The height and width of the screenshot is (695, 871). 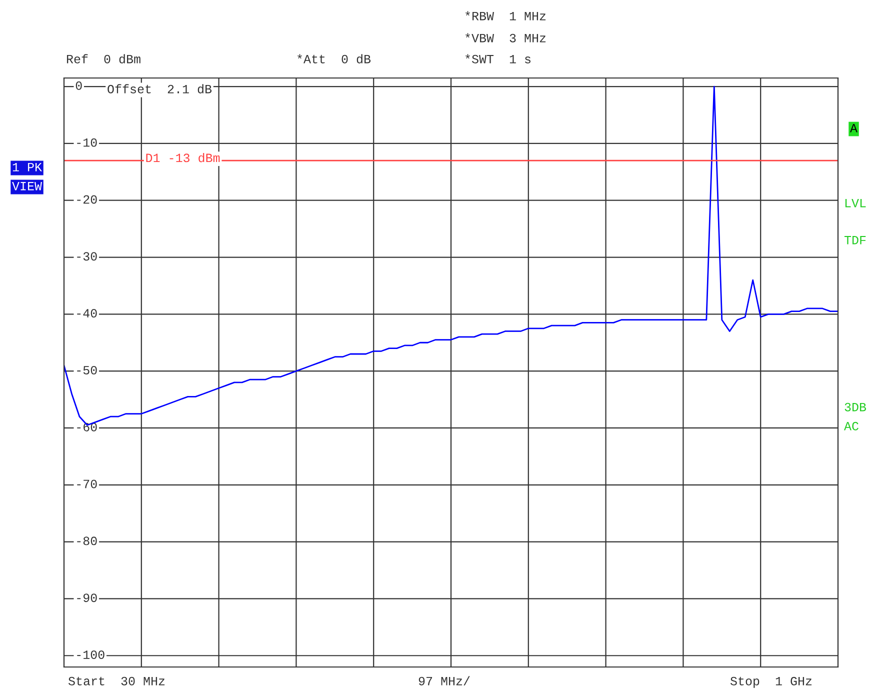 I want to click on text: 3DB, so click(x=855, y=407).